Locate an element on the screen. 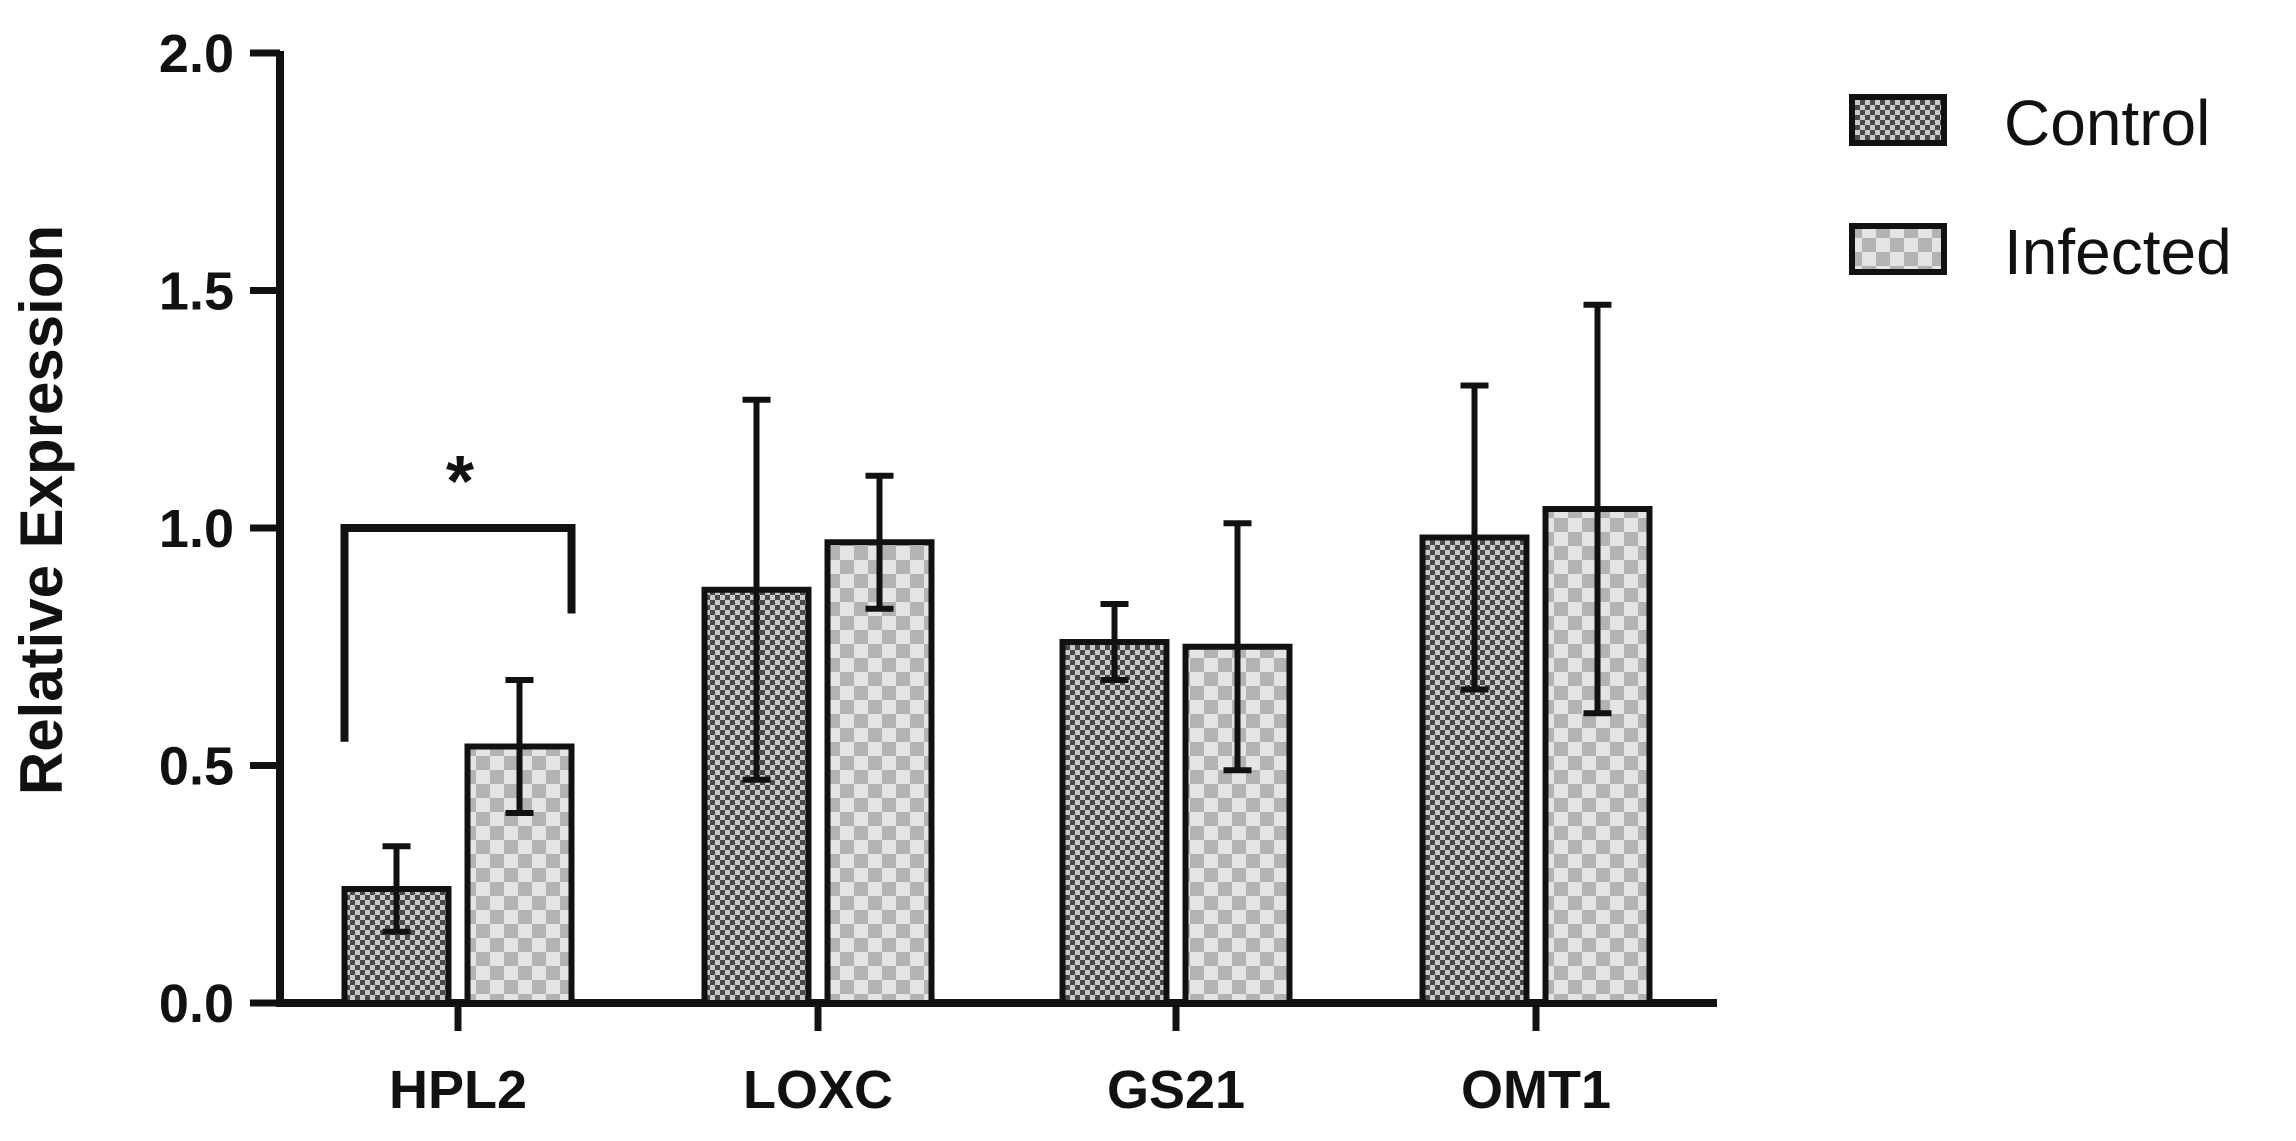  legend-item-control: Control is located at coordinates (2029, 123).